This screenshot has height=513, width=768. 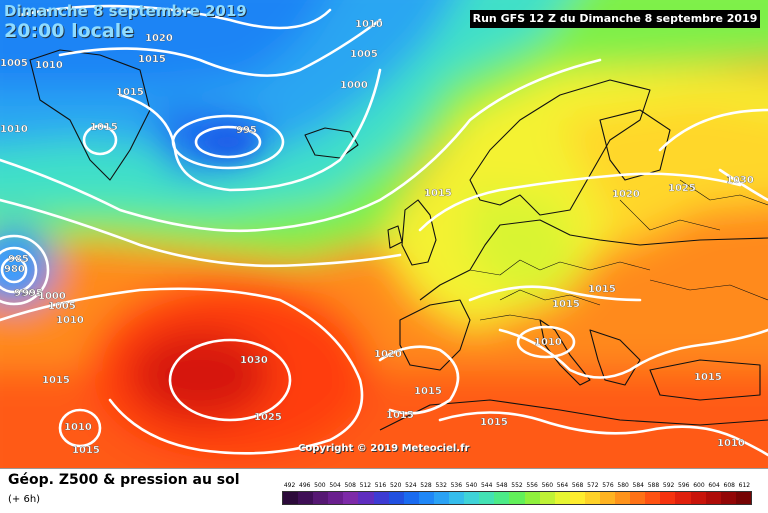 What do you see at coordinates (125, 11) in the screenshot?
I see `date-title: Dimanche 8 septembre 2019` at bounding box center [125, 11].